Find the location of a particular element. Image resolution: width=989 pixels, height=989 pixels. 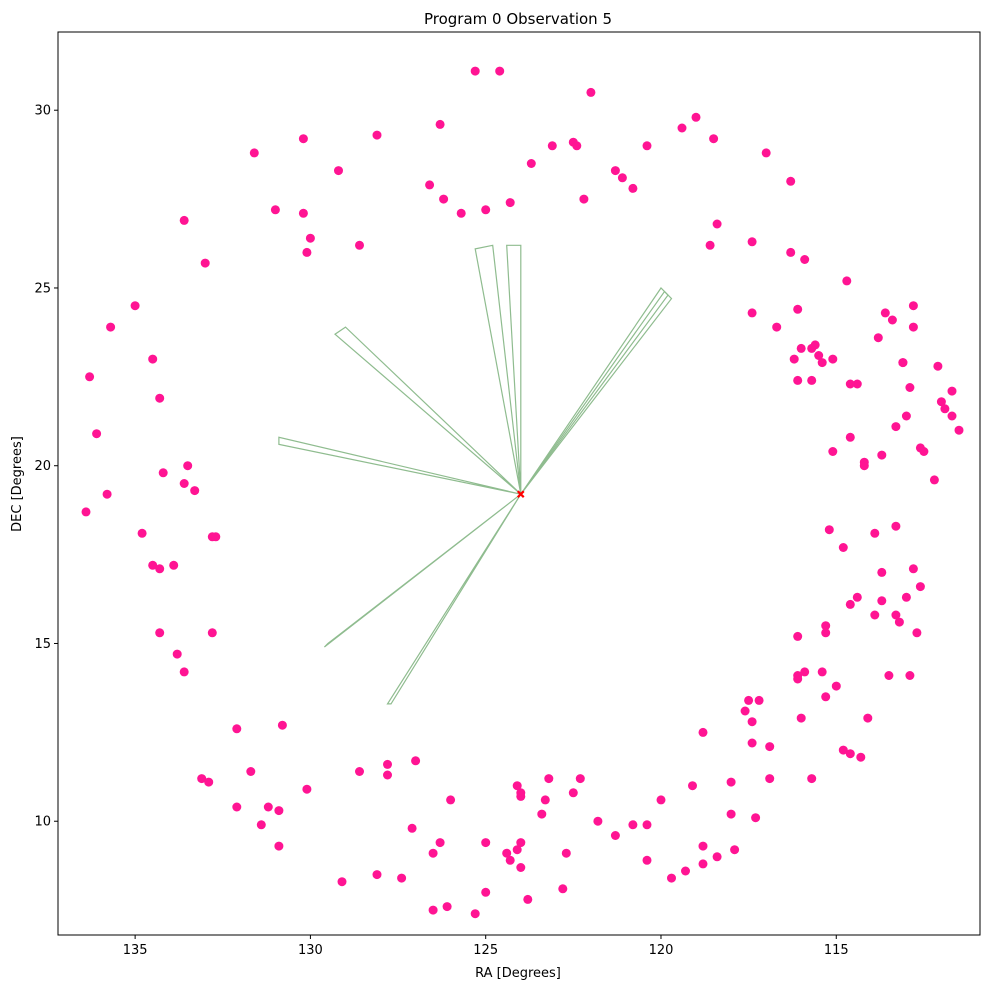

target-marker is located at coordinates (520, 494).